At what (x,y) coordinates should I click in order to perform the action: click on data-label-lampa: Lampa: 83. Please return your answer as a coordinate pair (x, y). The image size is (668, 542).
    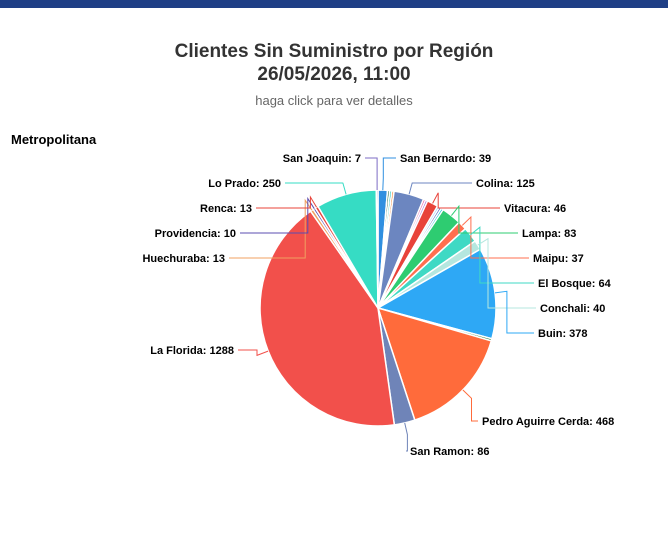
    Looking at the image, I should click on (549, 234).